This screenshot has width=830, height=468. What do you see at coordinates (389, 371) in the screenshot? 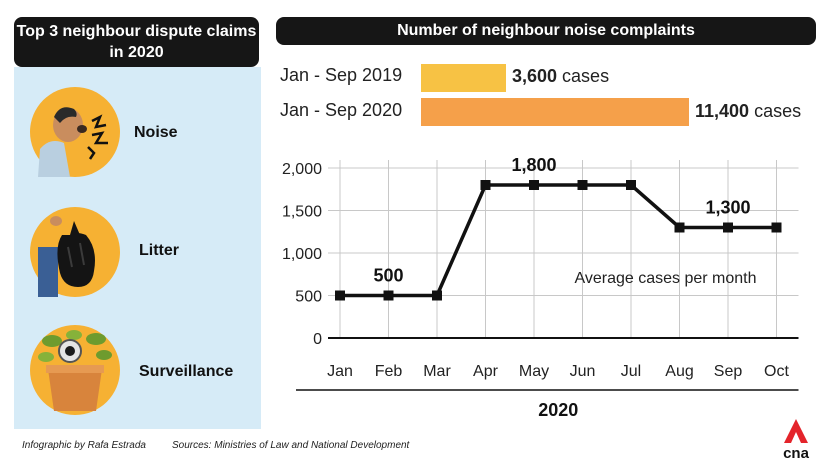
I see `x-tick-label: Feb` at bounding box center [389, 371].